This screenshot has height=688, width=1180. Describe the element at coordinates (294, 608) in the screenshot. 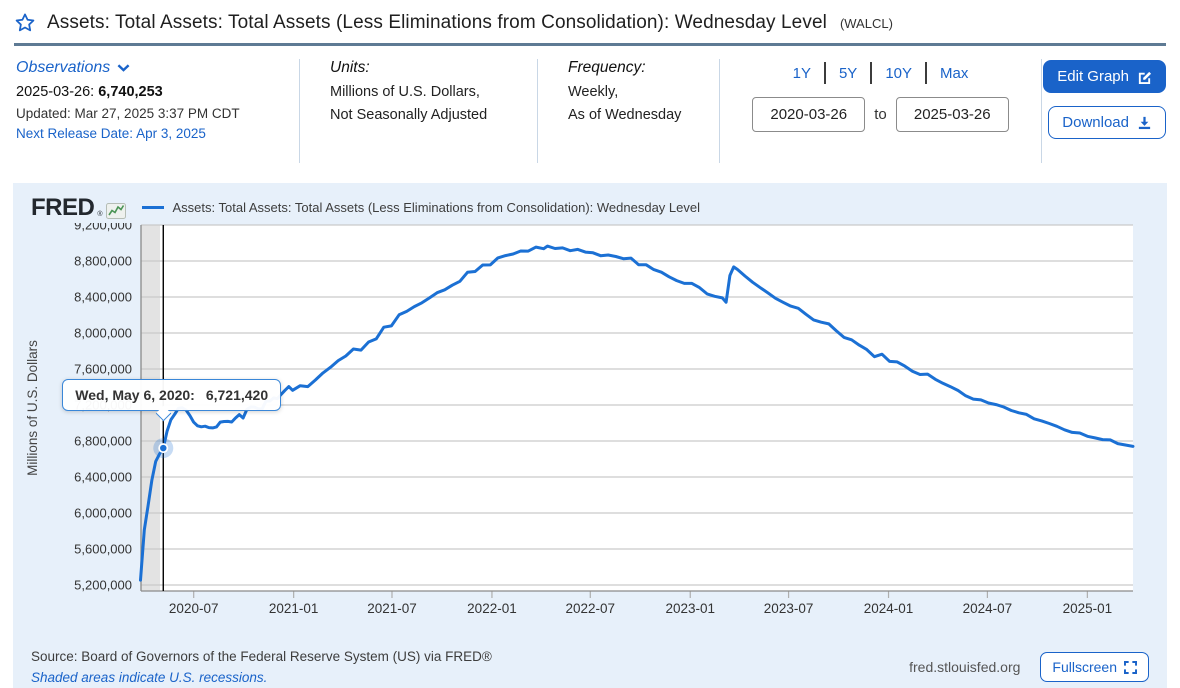

I see `x-tick-label: 2021-01` at that location.